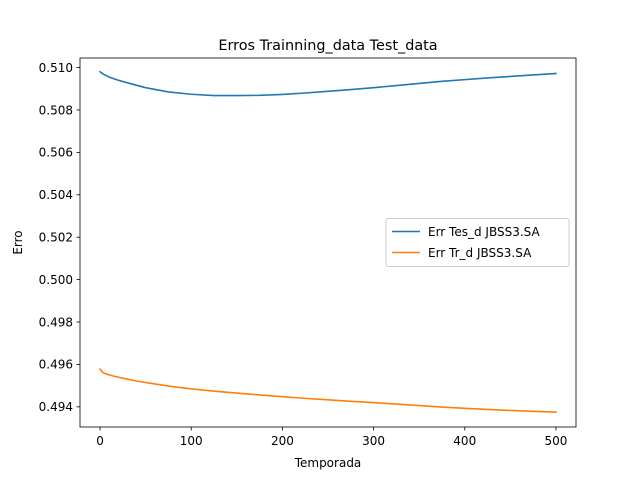 The height and width of the screenshot is (480, 640). I want to click on y-tick-label: 0.508, so click(56, 110).